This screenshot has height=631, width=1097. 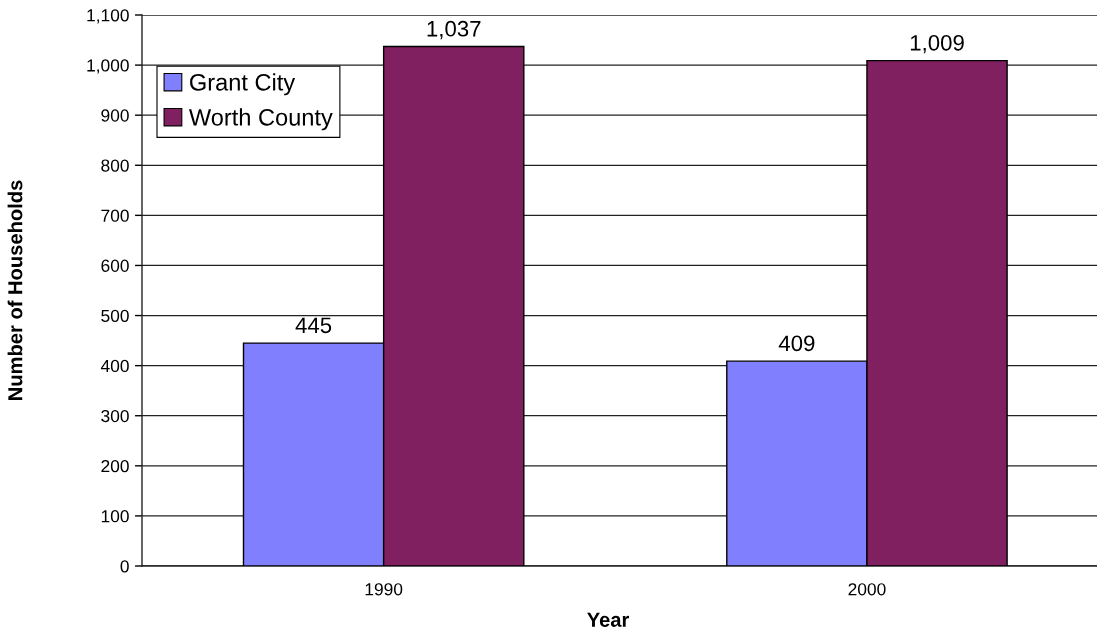 What do you see at coordinates (115, 215) in the screenshot?
I see `y-tick-label: 700` at bounding box center [115, 215].